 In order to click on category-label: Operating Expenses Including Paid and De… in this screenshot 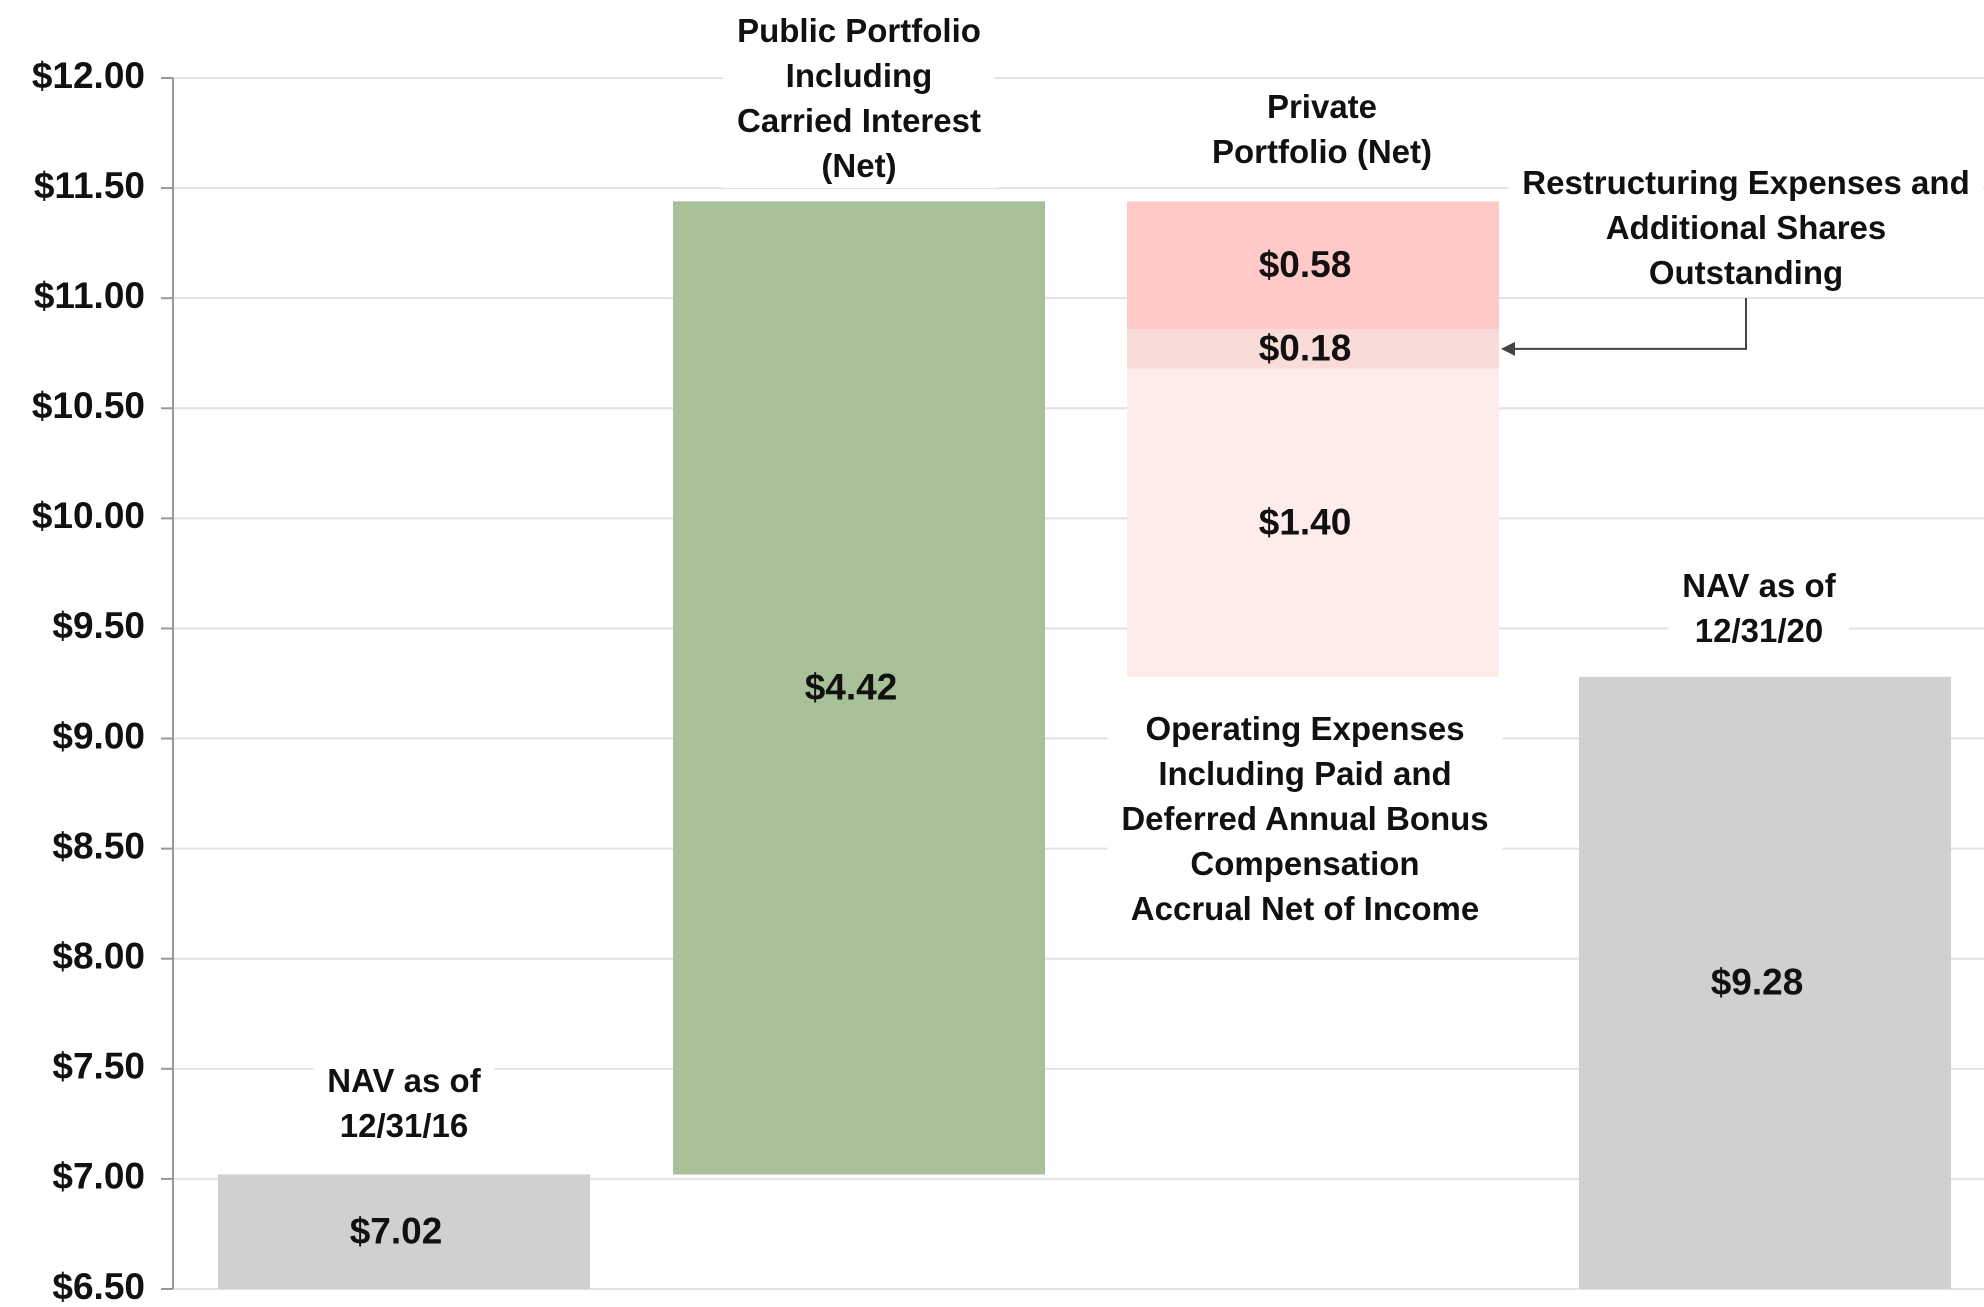, I will do `click(1305, 818)`.